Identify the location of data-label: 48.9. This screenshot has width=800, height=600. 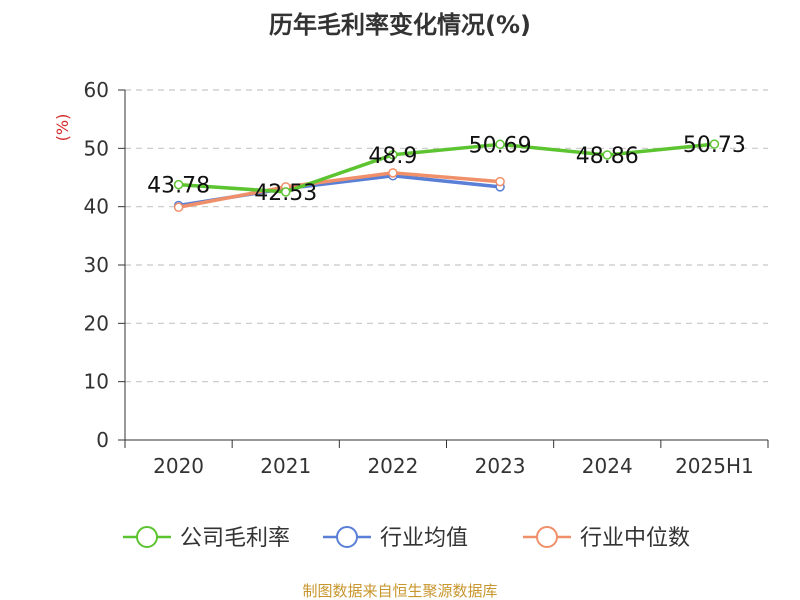
(392, 156).